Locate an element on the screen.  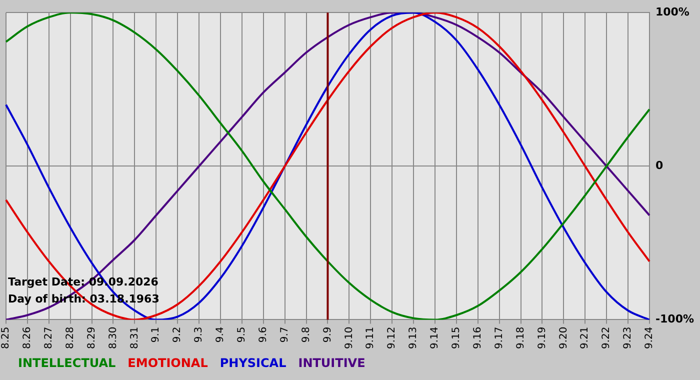
x-tick-label: 9.13 is located at coordinates (414, 337).